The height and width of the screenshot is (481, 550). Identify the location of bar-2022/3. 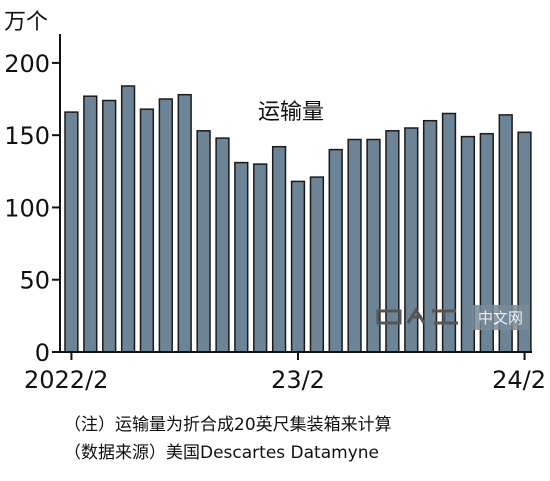
(90, 224).